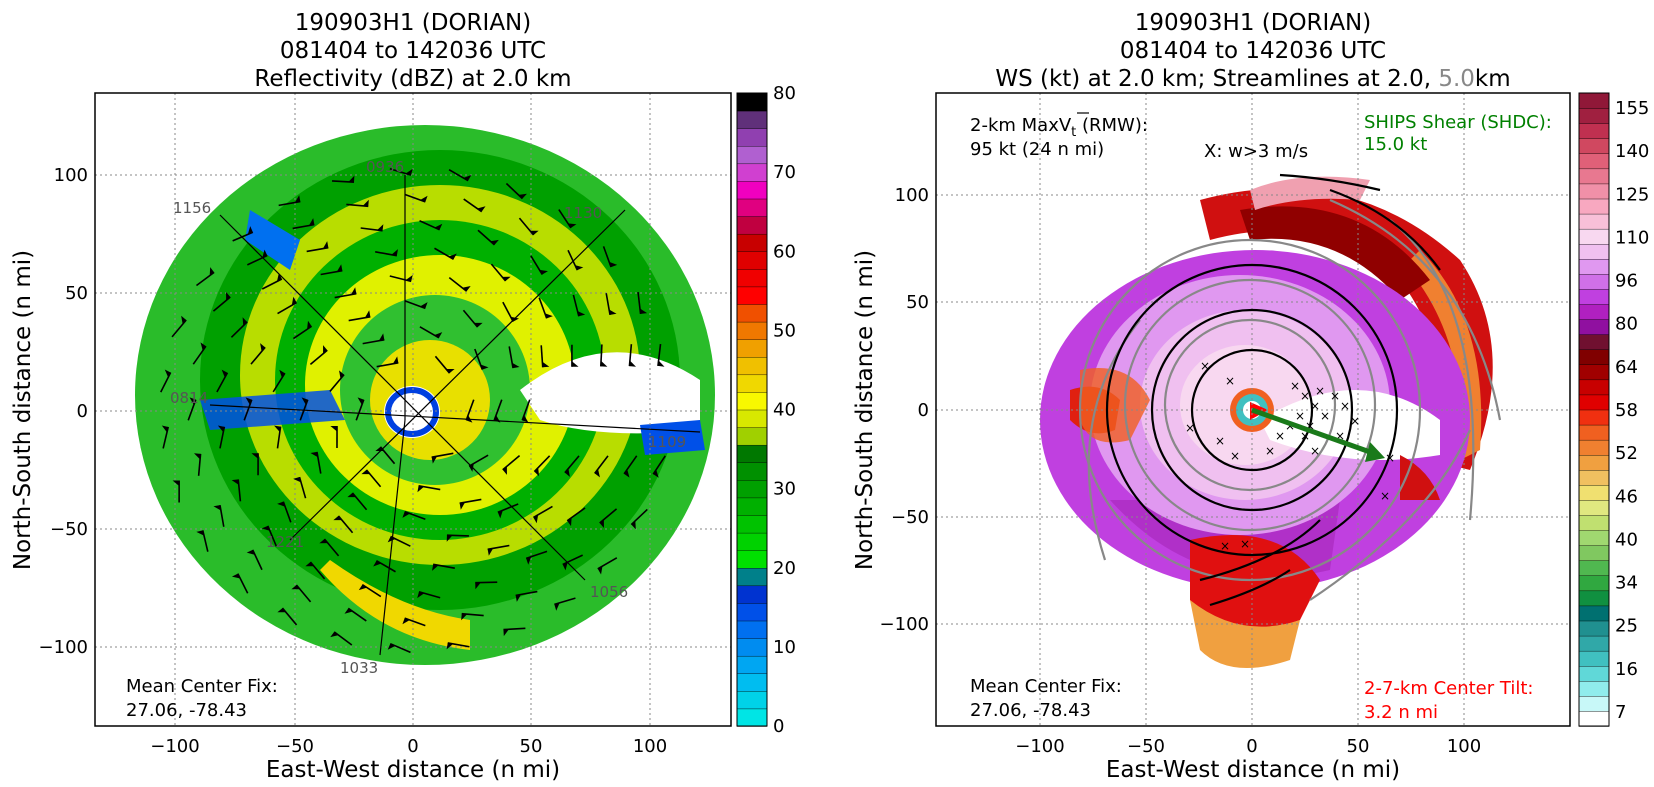 The height and width of the screenshot is (787, 1654). What do you see at coordinates (1626, 626) in the screenshot?
I see `colorbar-tick-label: 25` at bounding box center [1626, 626].